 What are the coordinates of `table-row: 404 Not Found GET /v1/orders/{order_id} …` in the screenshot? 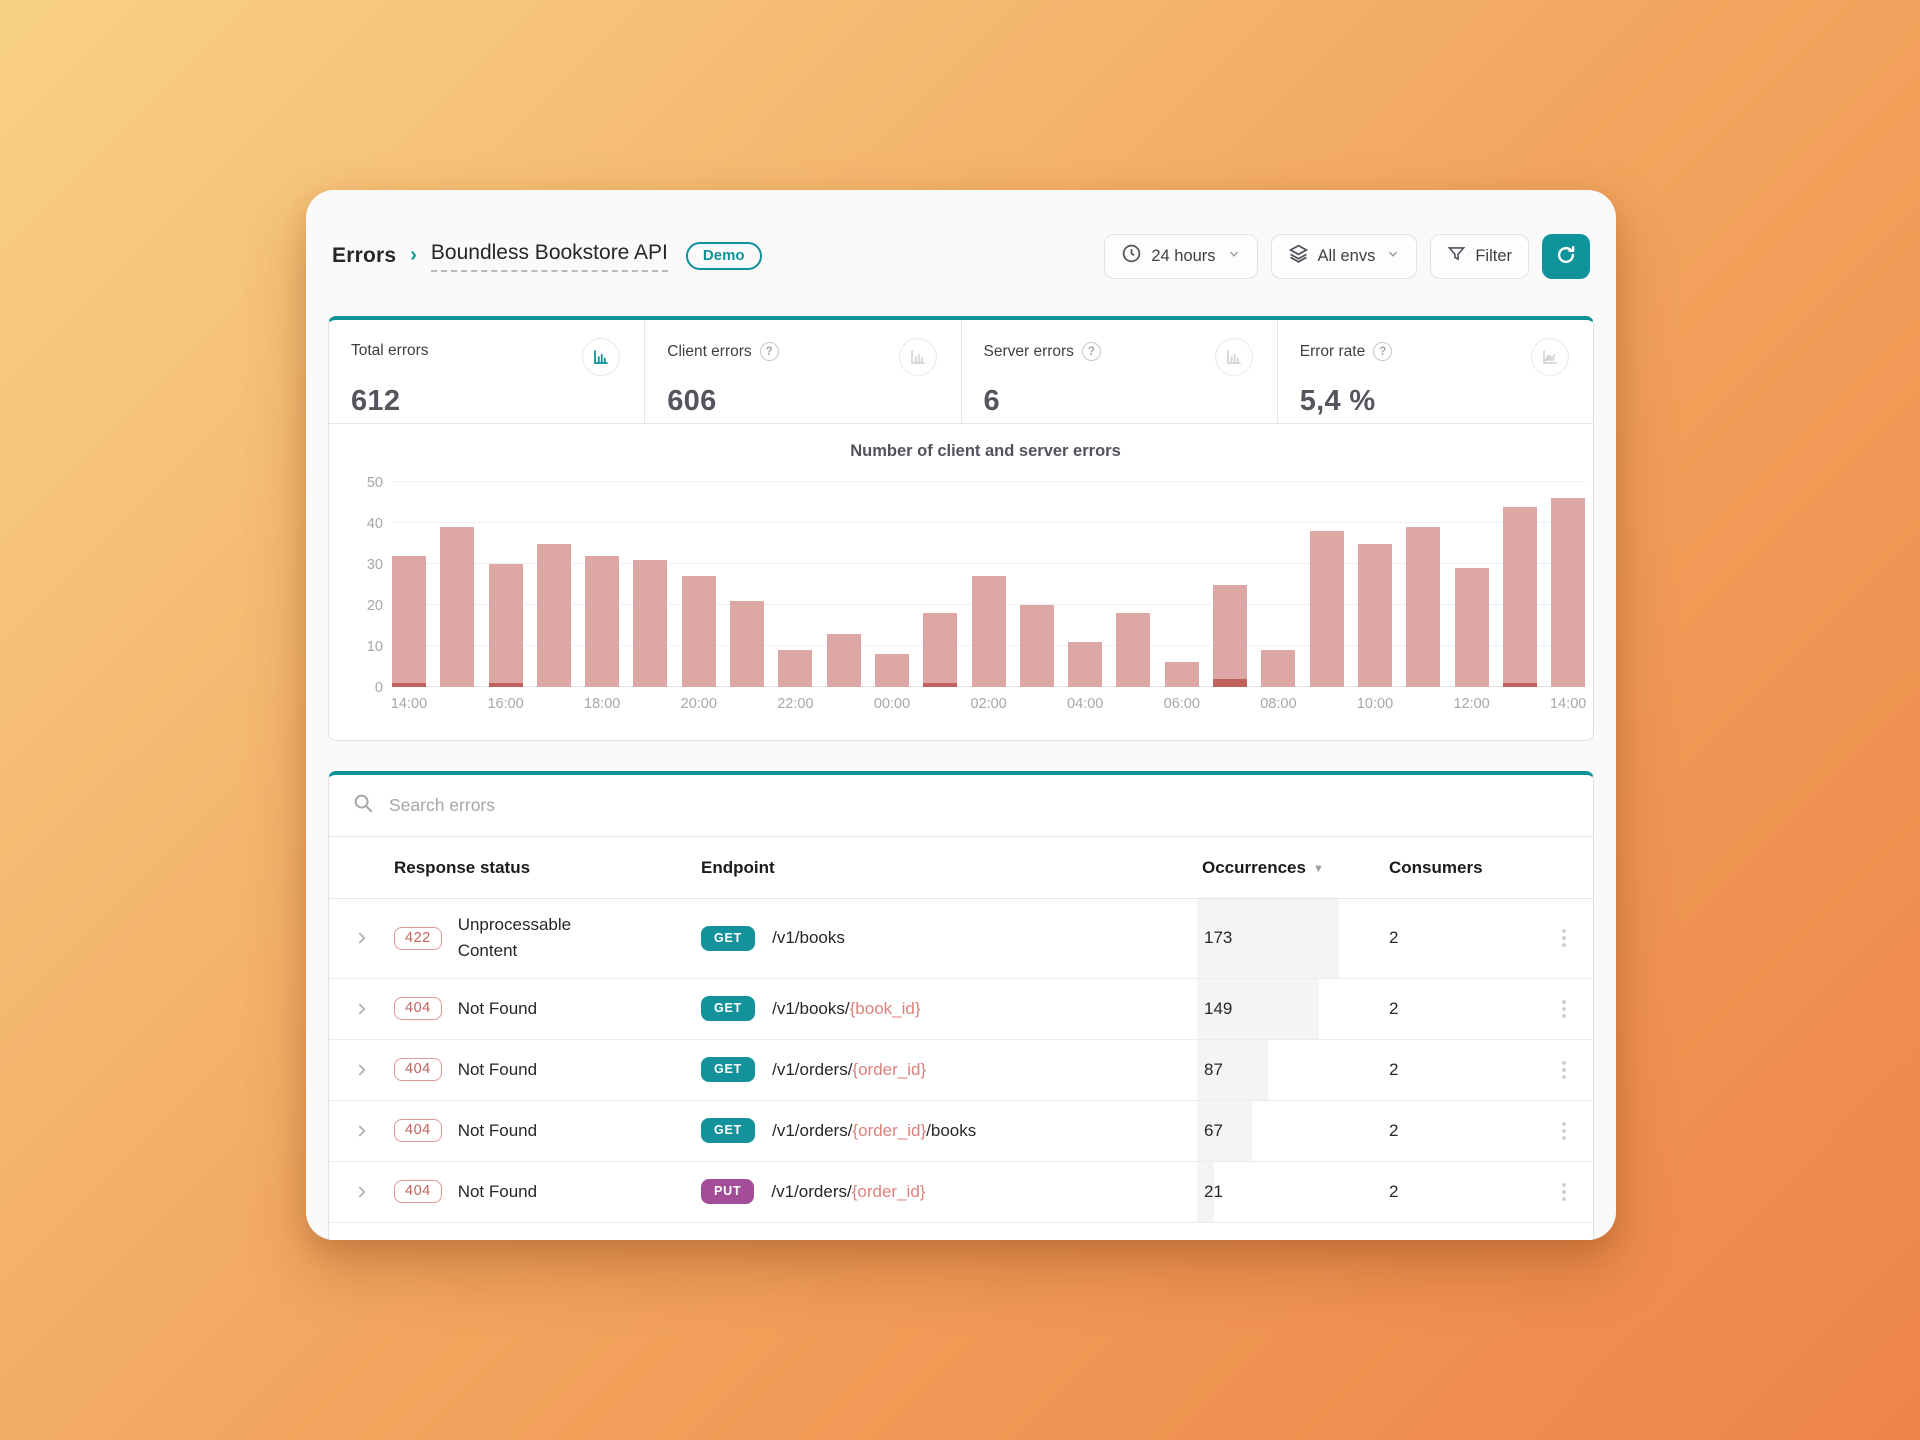 It's located at (961, 1070).